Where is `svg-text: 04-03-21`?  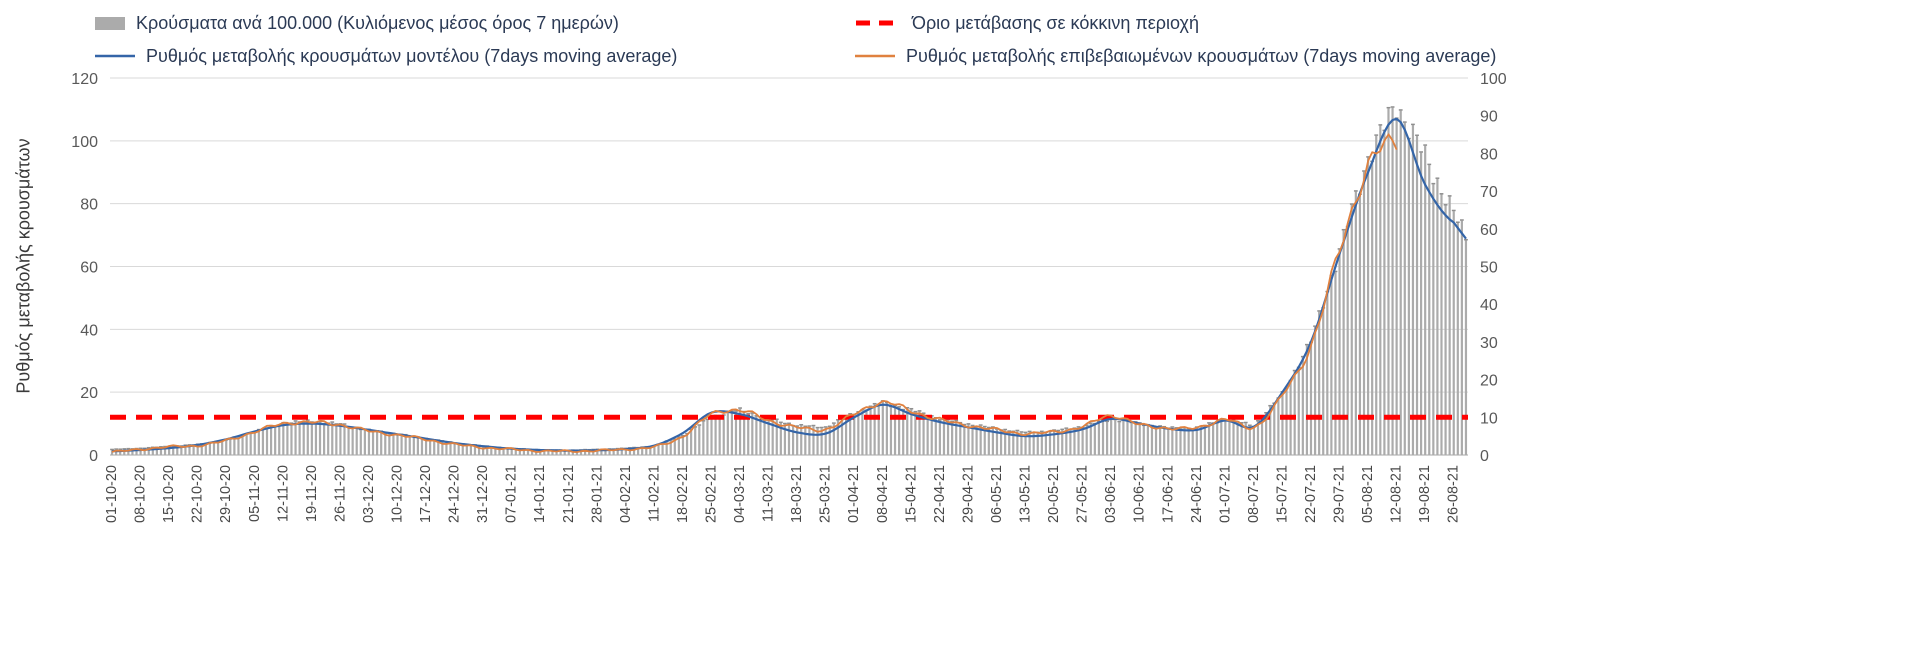 svg-text: 04-03-21 is located at coordinates (740, 494).